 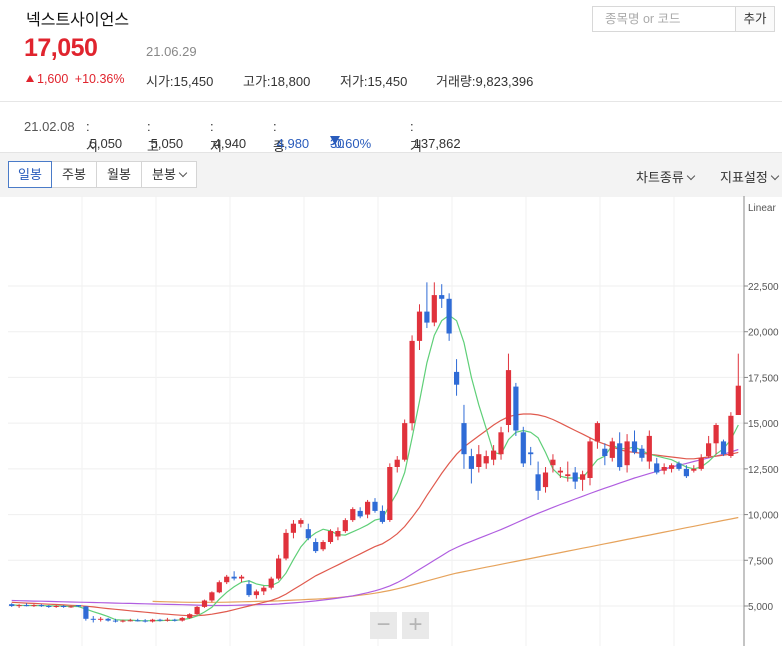 I want to click on hover-high: 고:5,050, so click(x=165, y=136).